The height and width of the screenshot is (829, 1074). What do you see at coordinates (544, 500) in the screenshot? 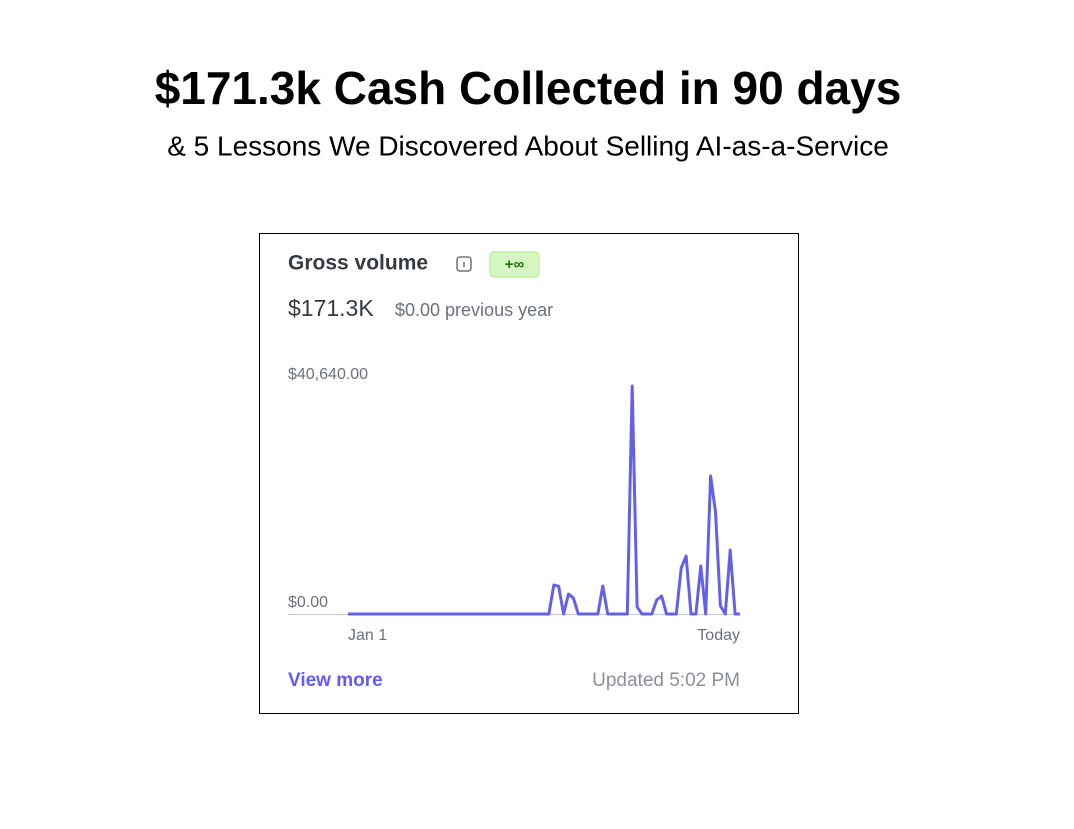
I see `volume-line` at bounding box center [544, 500].